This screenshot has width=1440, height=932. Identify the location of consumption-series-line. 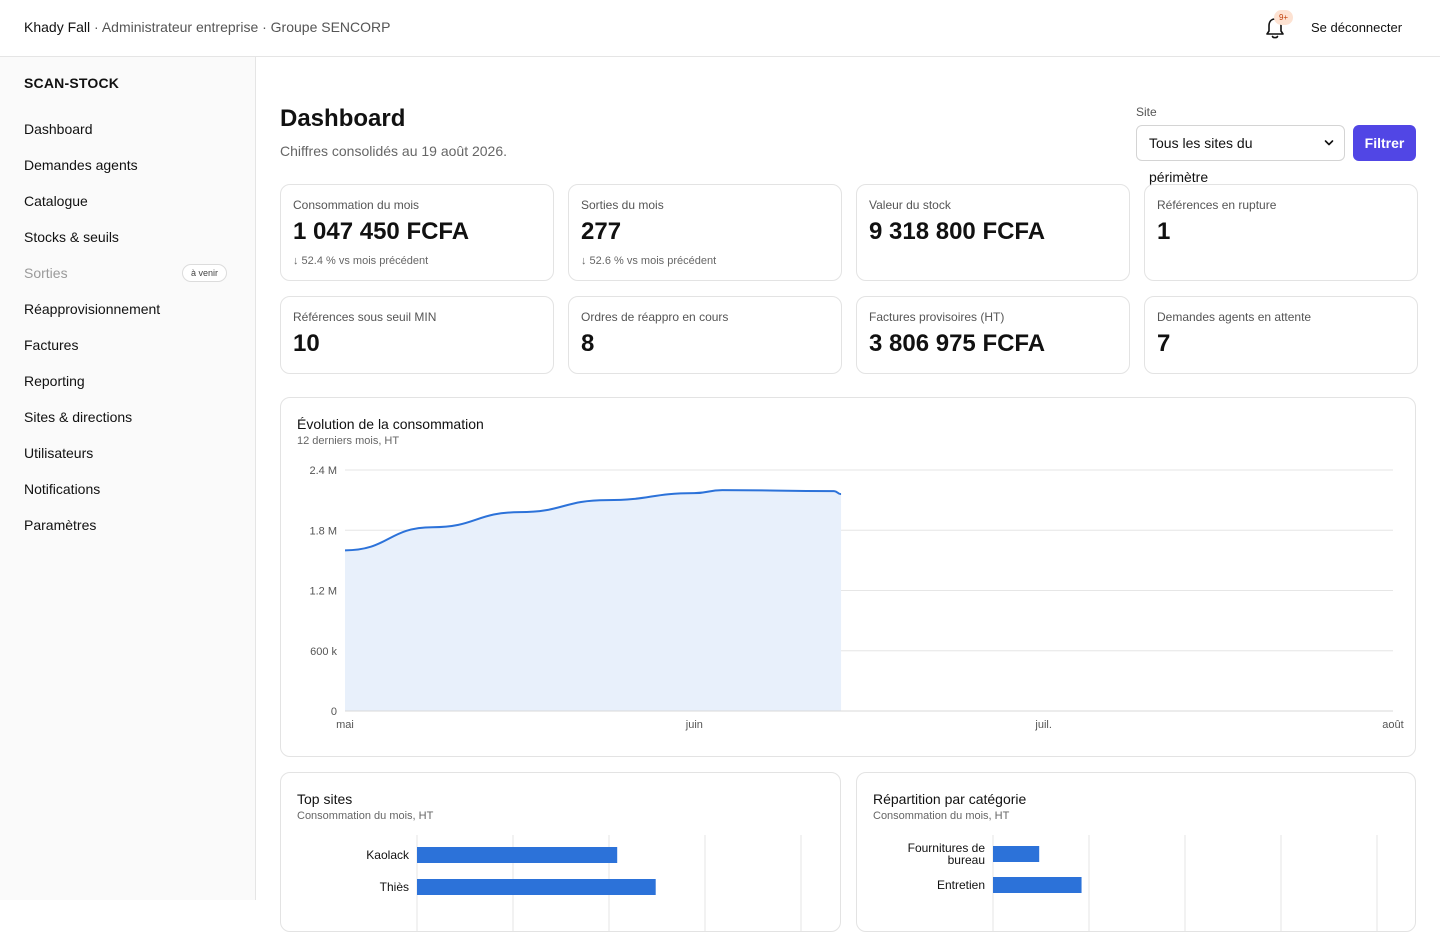
(593, 520).